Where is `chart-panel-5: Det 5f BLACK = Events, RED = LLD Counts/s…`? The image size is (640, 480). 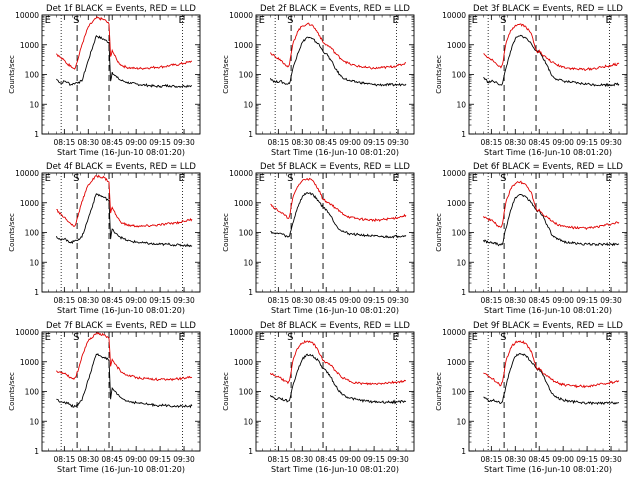
chart-panel-5: Det 5f BLACK = Events, RED = LLD Counts/s… is located at coordinates (318, 238).